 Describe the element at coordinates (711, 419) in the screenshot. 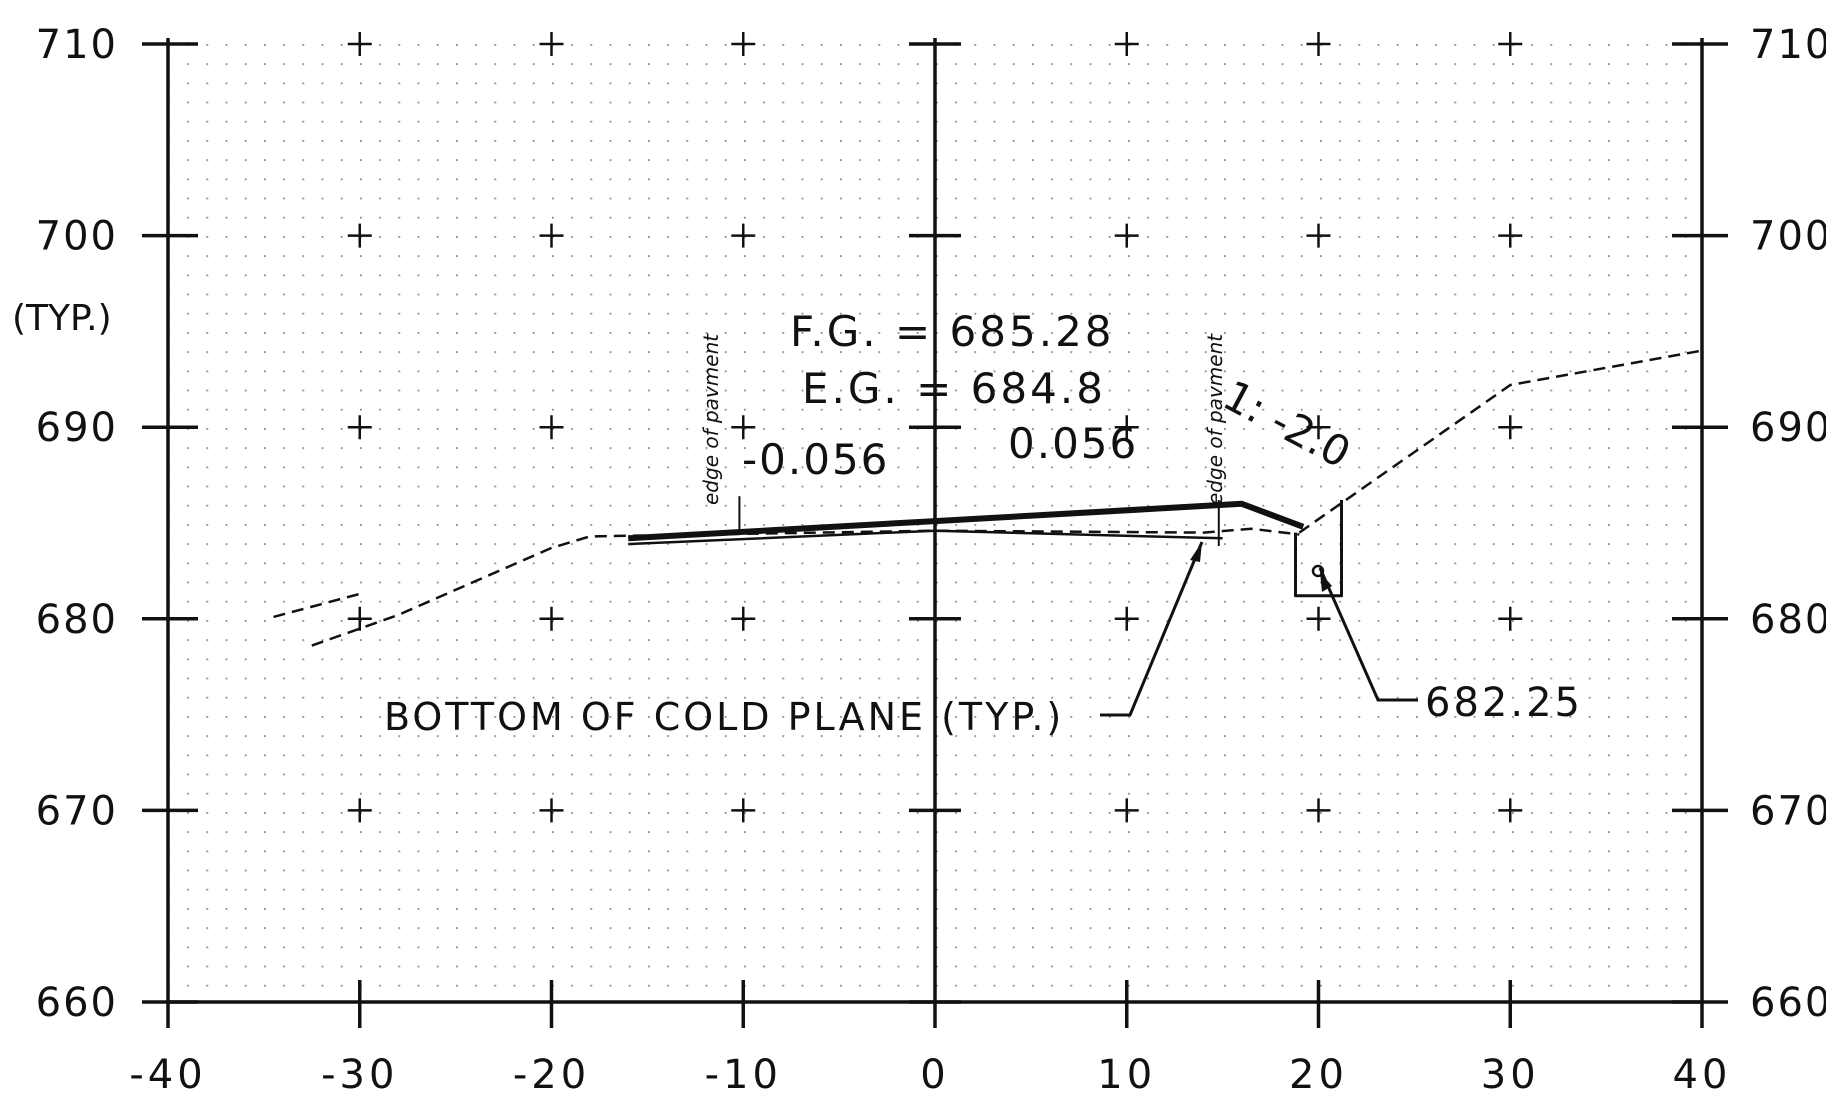

I see `edge-of-pavement-left: edge of pavment` at that location.